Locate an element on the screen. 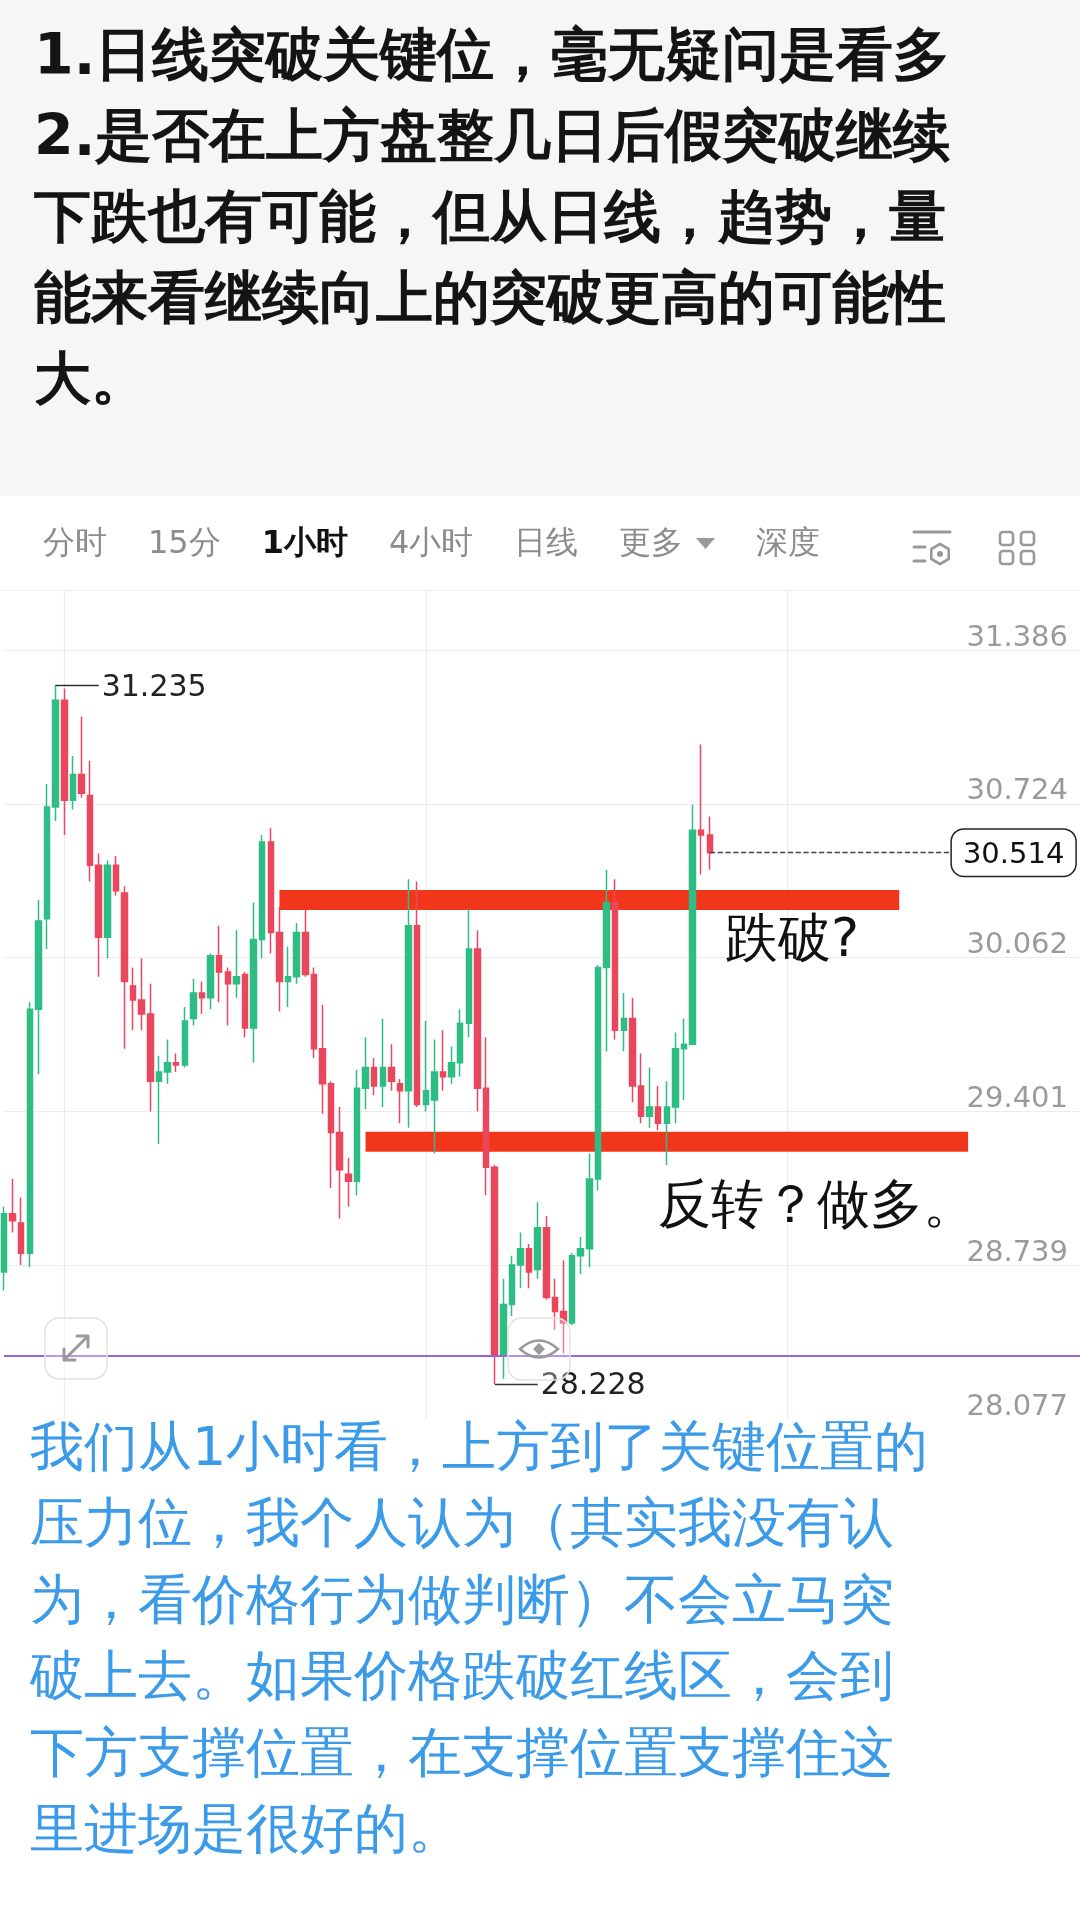 This screenshot has height=1917, width=1080. text: 1小时 is located at coordinates (304, 542).